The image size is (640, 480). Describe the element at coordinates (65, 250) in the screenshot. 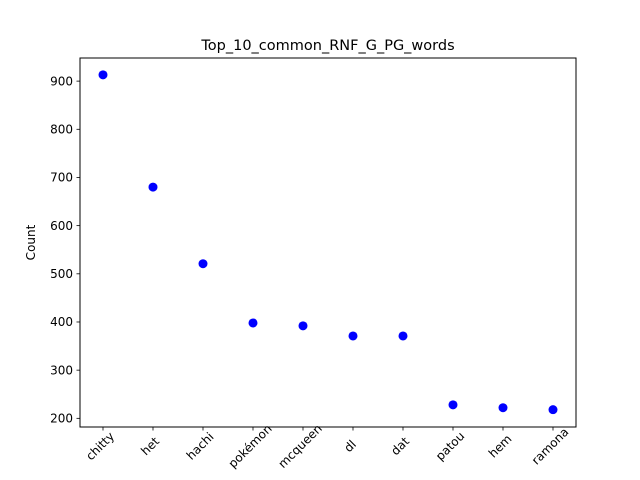

I see `y-axis: 200 300 400 500 600 700 800 900` at that location.